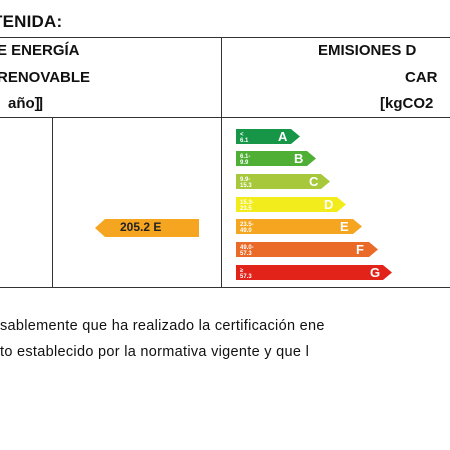 The width and height of the screenshot is (450, 450). I want to click on scale-bar-f-range: 49.0-57.3, so click(247, 251).